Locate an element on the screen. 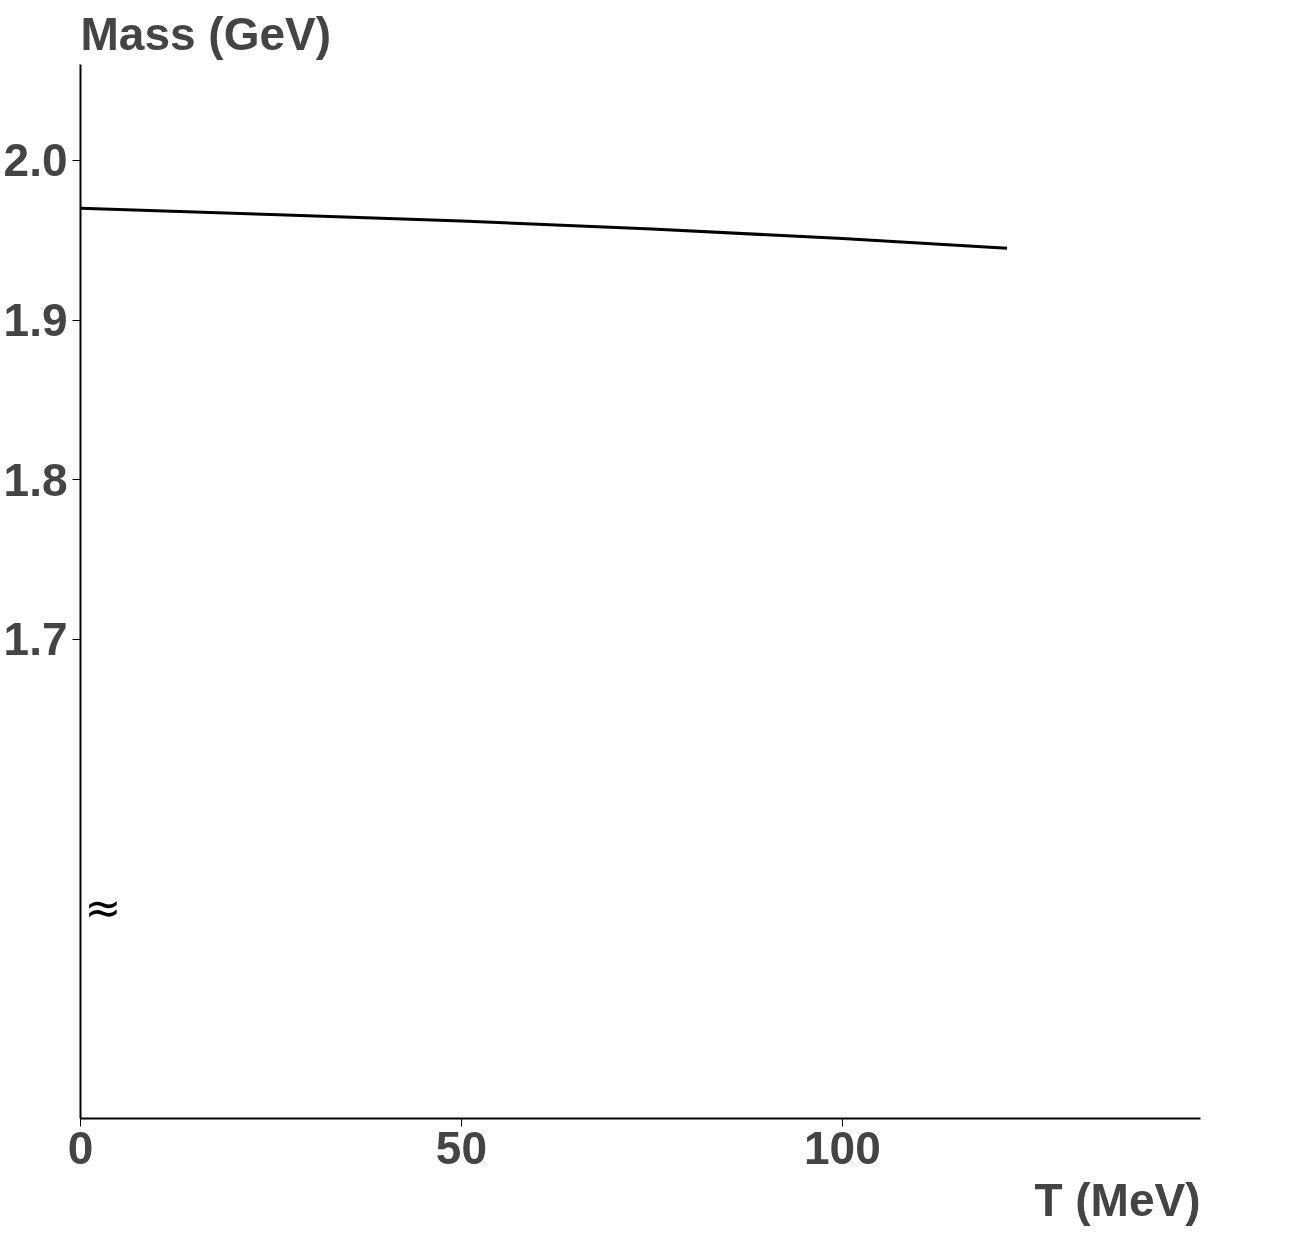 The image size is (1302, 1243). x-tick-label: 0 is located at coordinates (80, 1147).